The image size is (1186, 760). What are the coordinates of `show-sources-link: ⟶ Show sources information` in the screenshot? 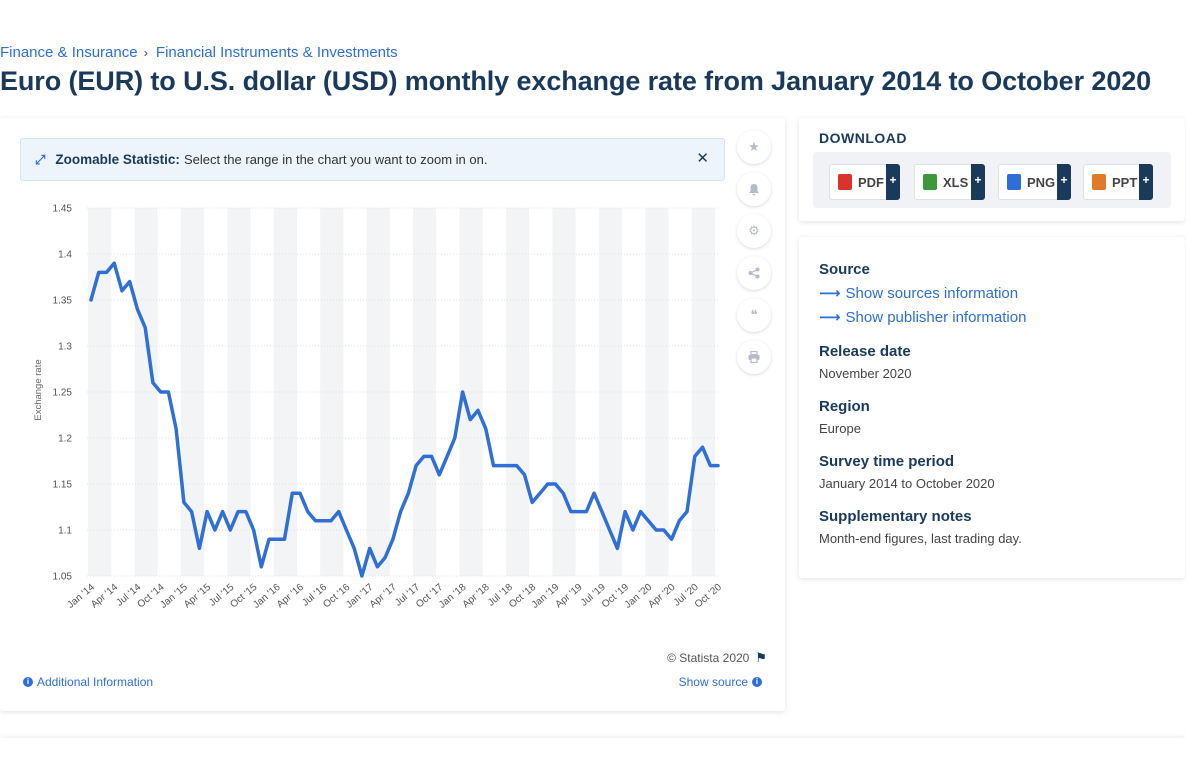 It's located at (919, 293).